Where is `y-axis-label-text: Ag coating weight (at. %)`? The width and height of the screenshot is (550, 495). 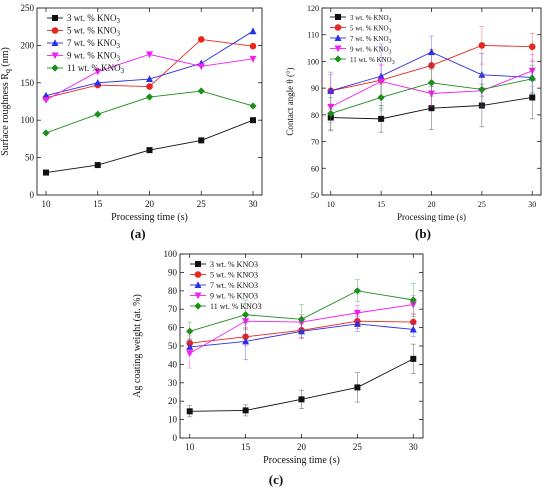
y-axis-label-text: Ag coating weight (at. %) is located at coordinates (137, 346).